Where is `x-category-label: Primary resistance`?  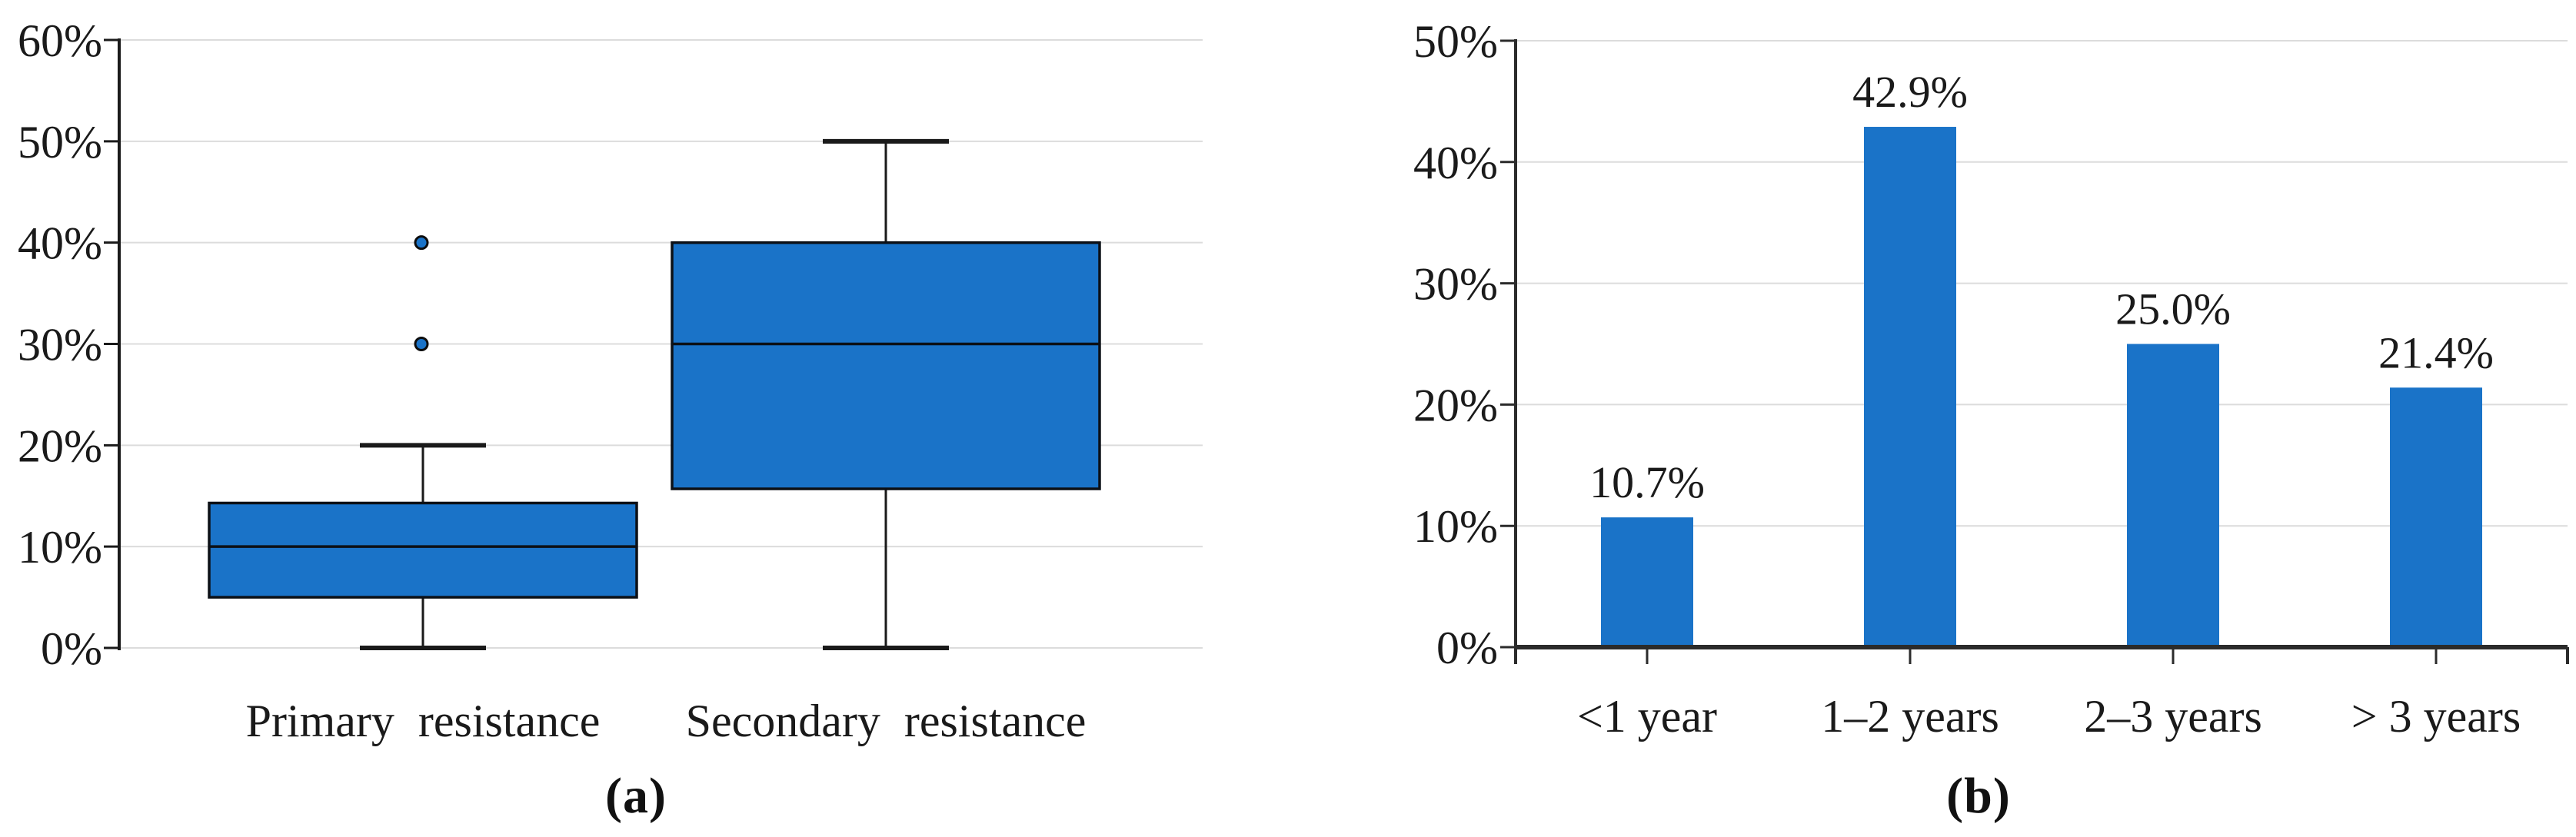
x-category-label: Primary resistance is located at coordinates (424, 721).